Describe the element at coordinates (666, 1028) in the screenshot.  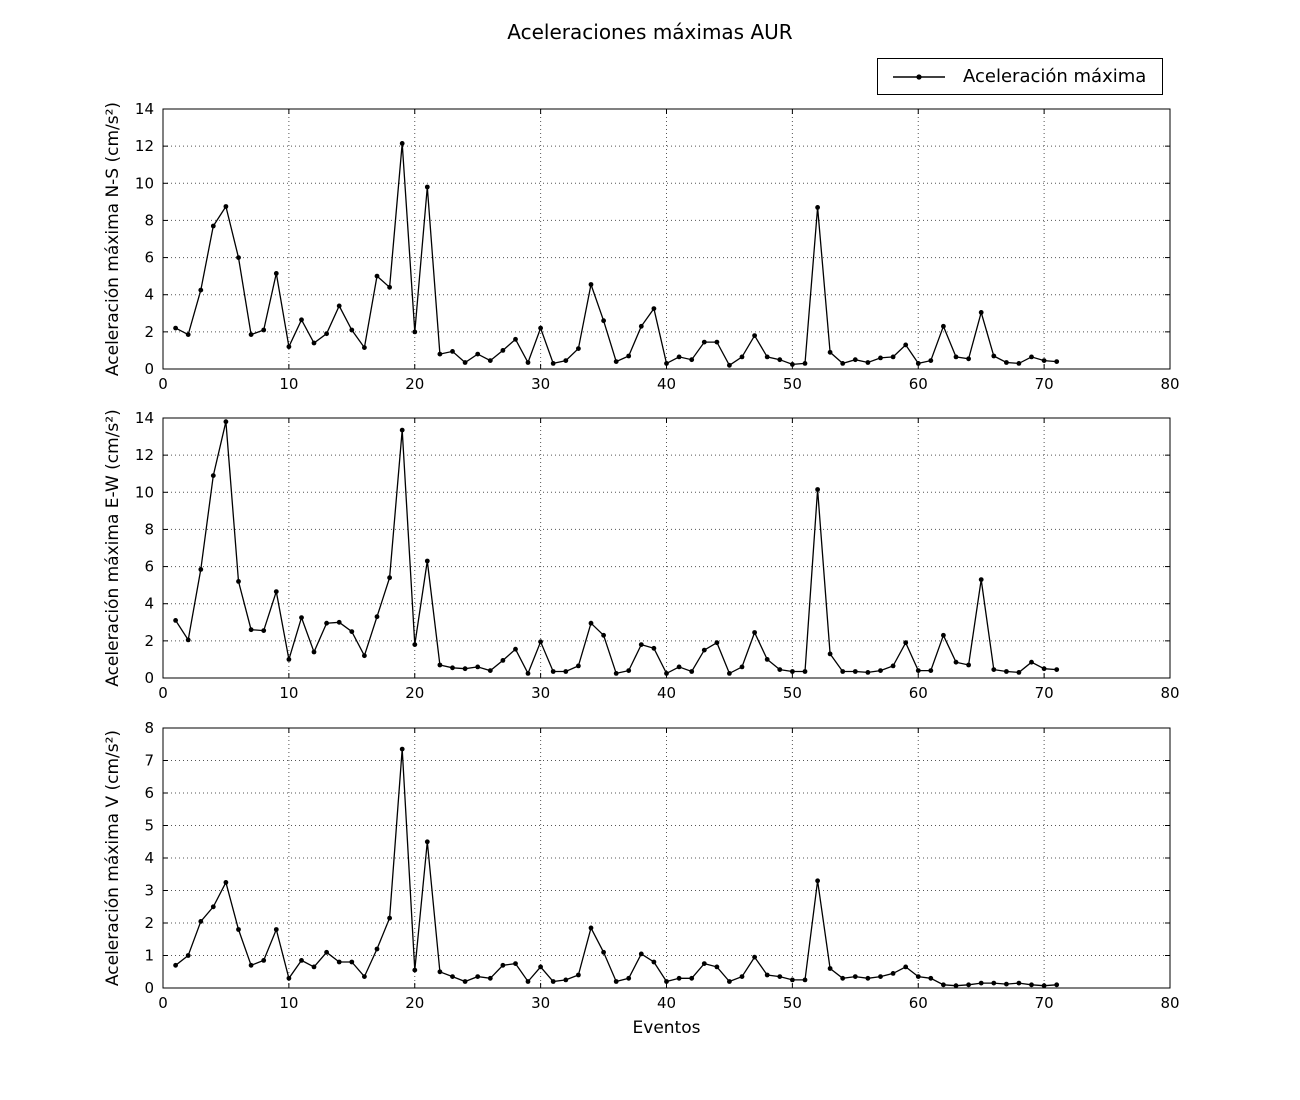
I see `xlabel-eventos: Eventos` at that location.